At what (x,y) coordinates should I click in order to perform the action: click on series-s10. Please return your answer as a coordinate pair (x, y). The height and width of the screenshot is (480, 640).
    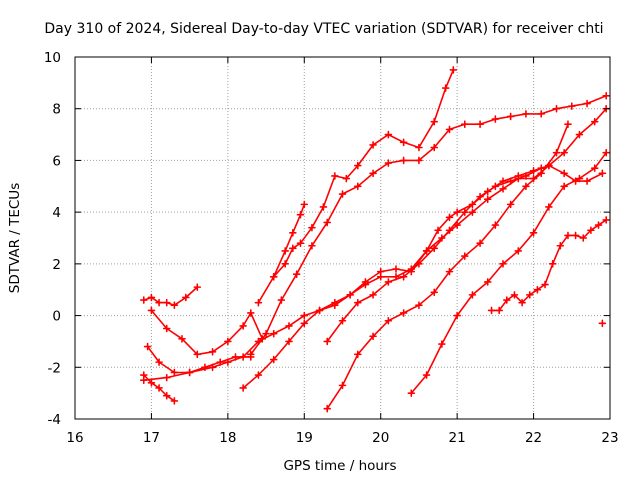
    Looking at the image, I should click on (434, 255).